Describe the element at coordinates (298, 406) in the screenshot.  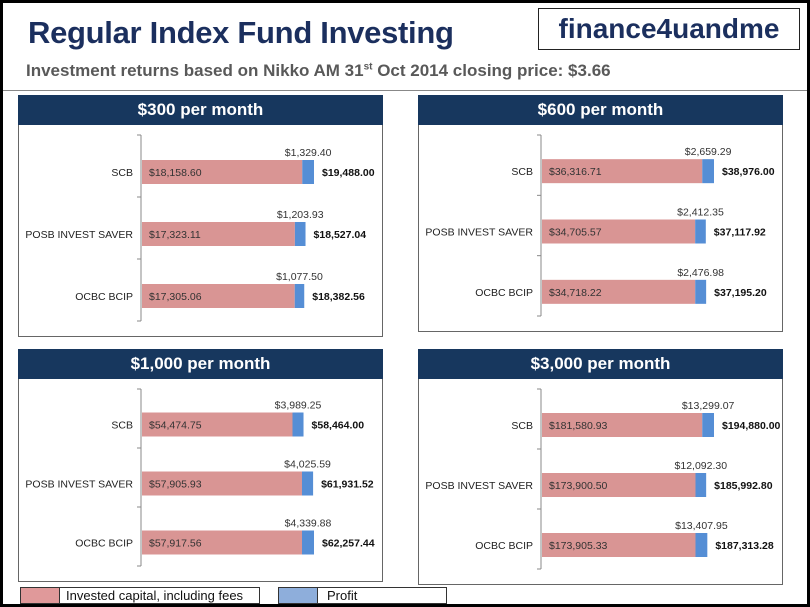
I see `profit-data-label: $3,989.25` at that location.